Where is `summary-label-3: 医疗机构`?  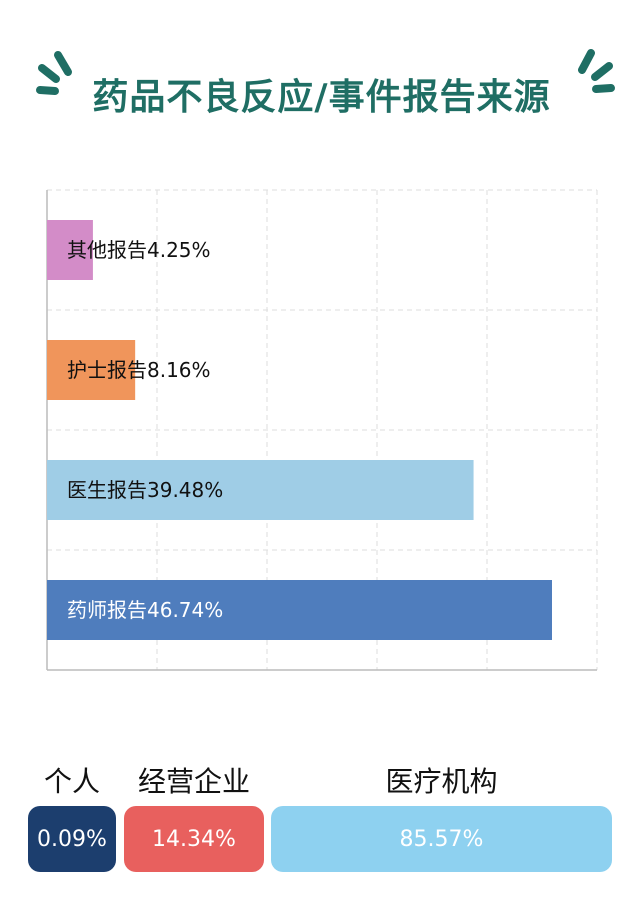 summary-label-3: 医疗机构 is located at coordinates (441, 781).